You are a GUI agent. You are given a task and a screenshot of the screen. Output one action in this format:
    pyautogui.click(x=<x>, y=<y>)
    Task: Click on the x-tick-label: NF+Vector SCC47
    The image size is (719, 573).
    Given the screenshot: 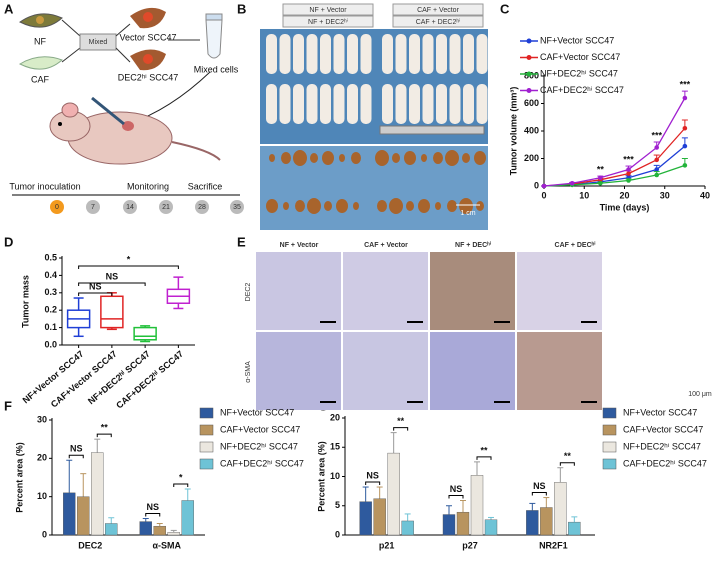 What is the action you would take?
    pyautogui.click(x=53, y=377)
    